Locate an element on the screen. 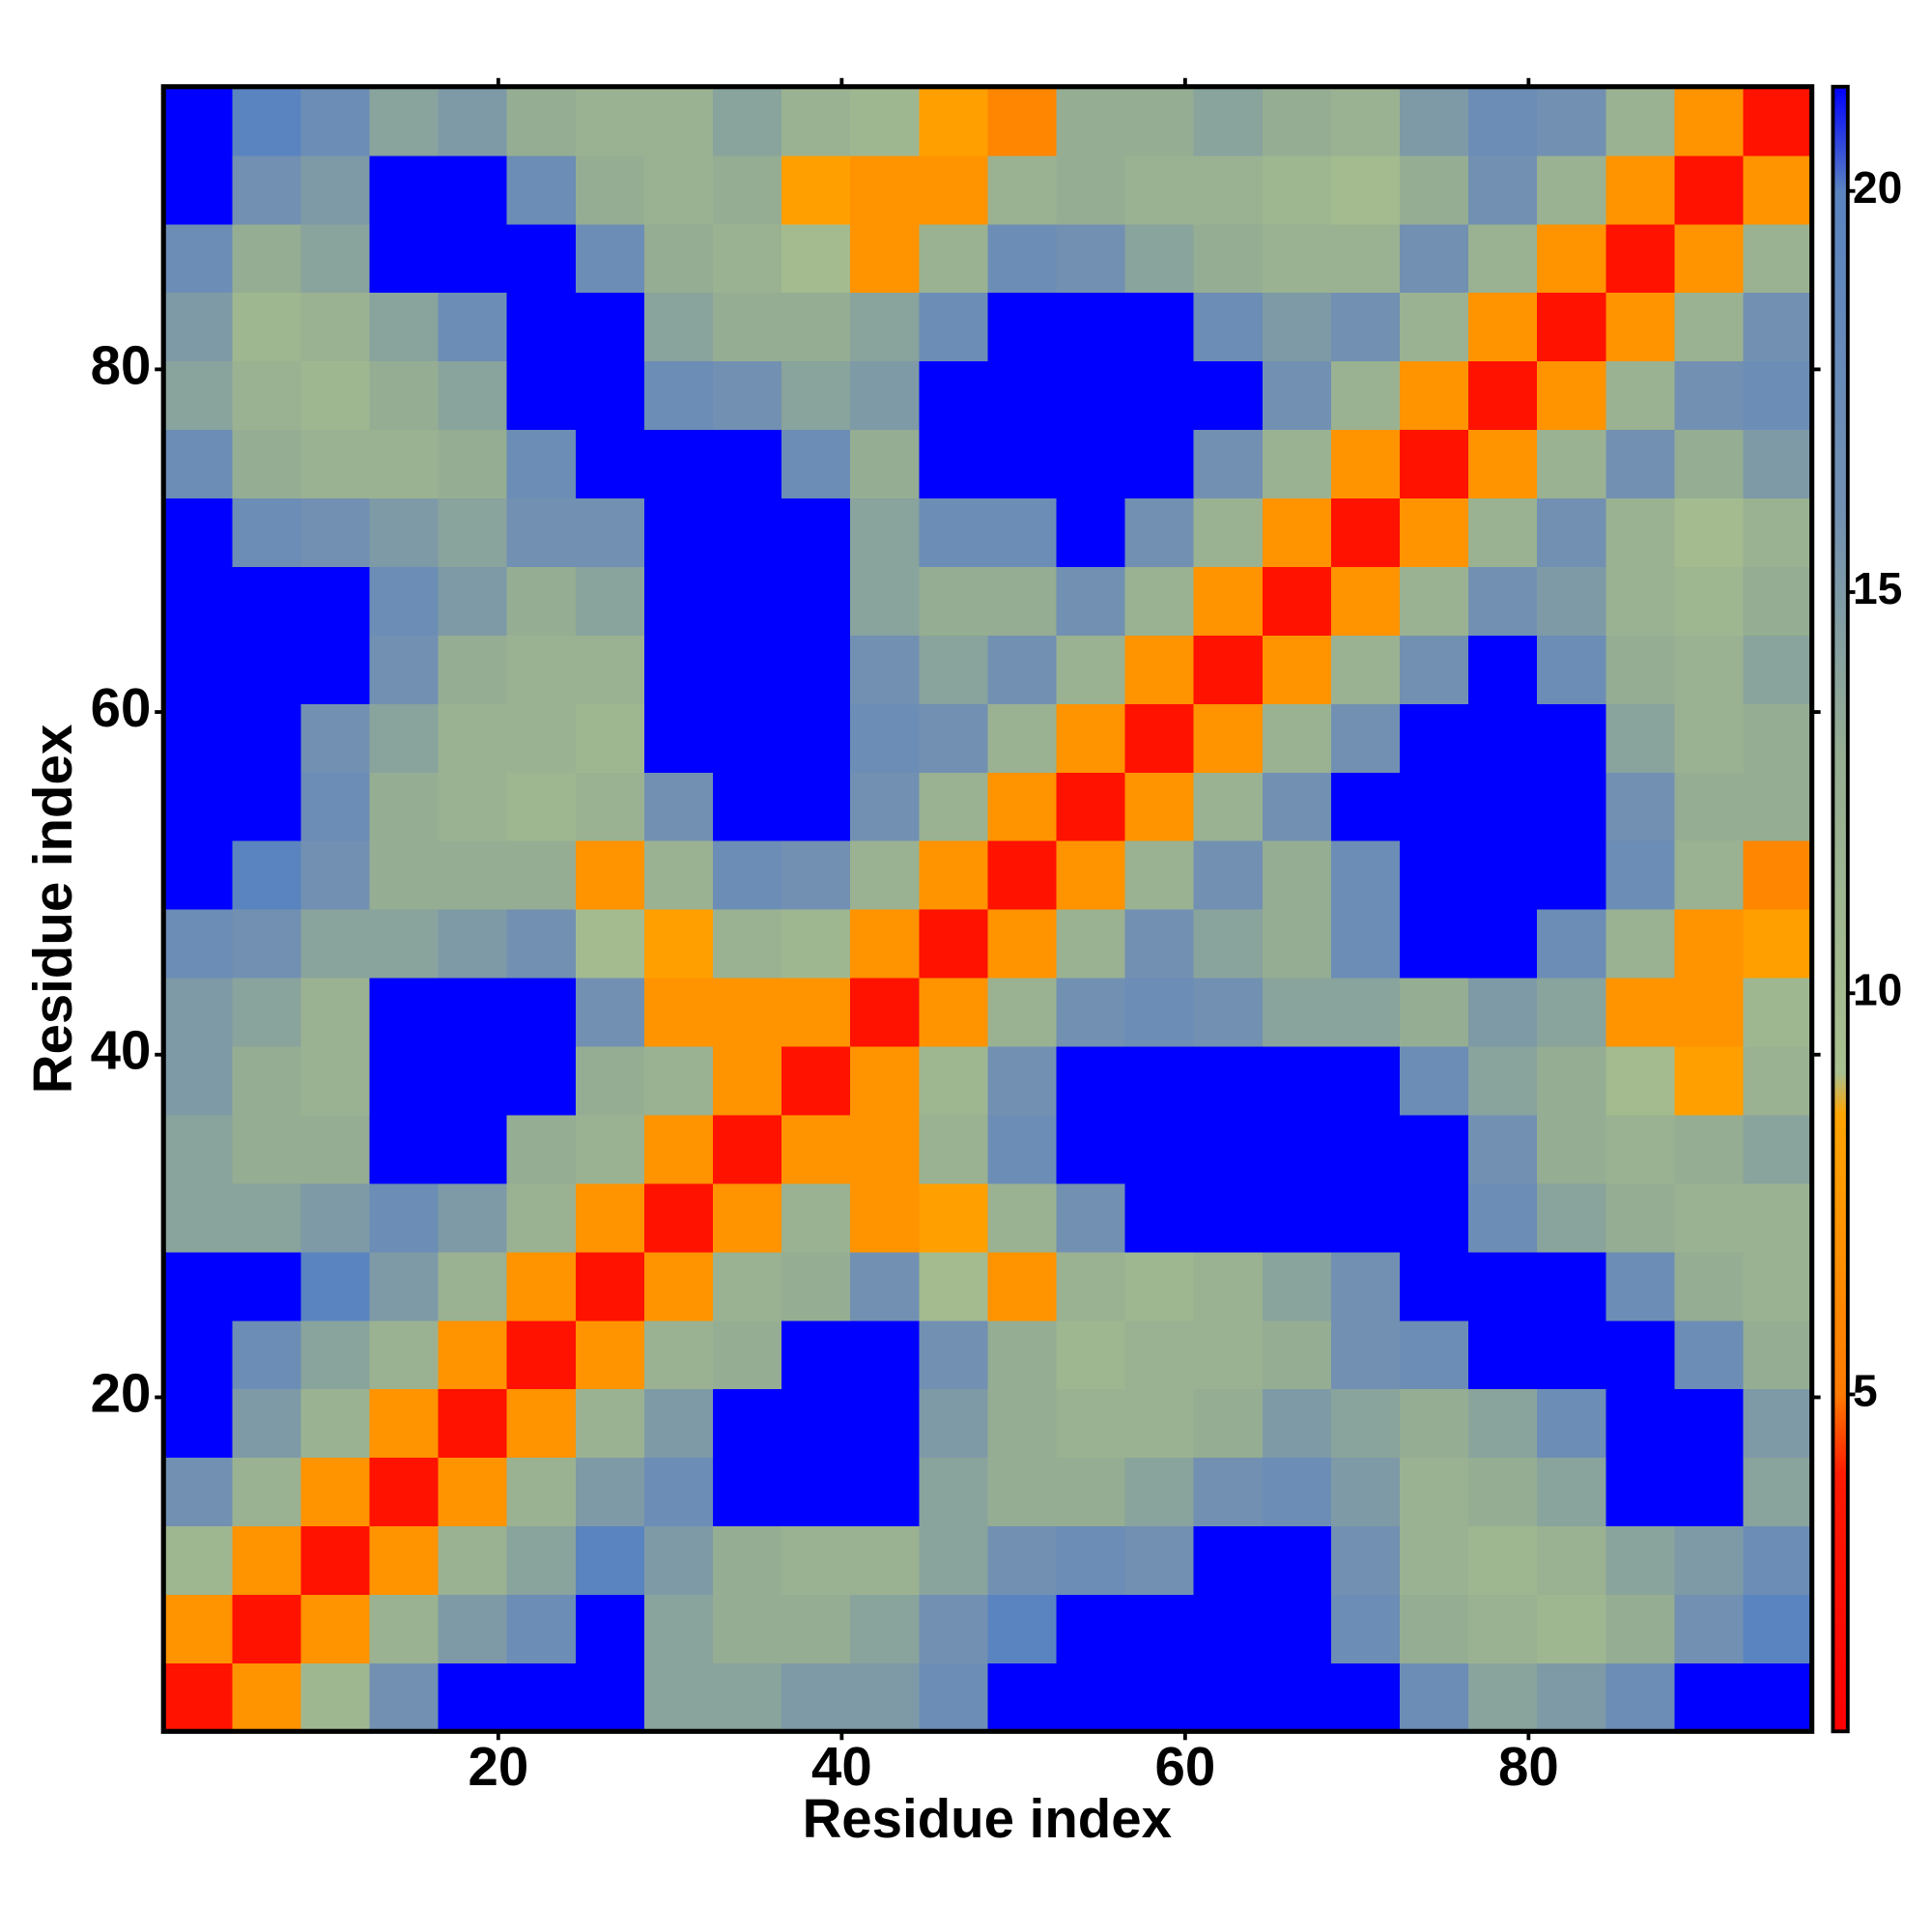 This screenshot has height=1932, width=1932. colorbar-tick-label: 10 is located at coordinates (1877, 989).